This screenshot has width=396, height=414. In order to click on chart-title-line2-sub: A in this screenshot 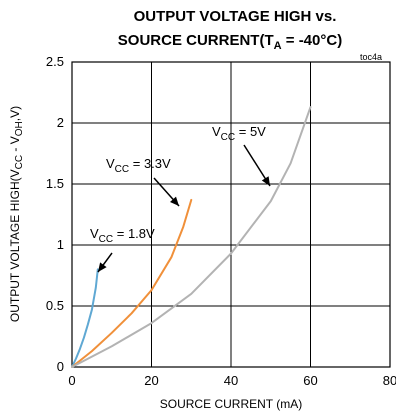, I will do `click(278, 46)`.